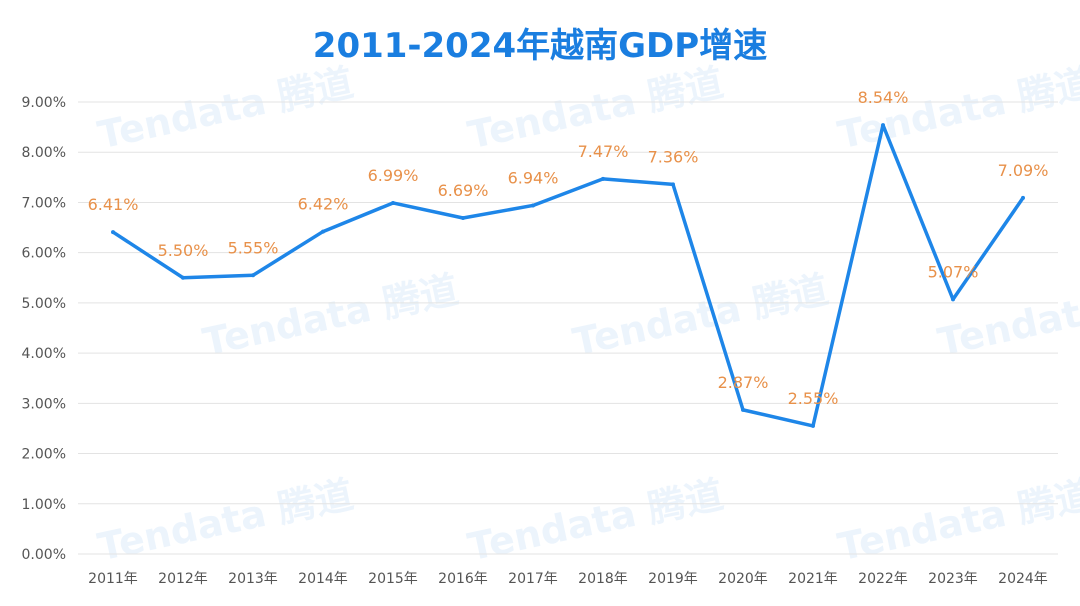 This screenshot has width=1080, height=606. What do you see at coordinates (113, 579) in the screenshot?
I see `x-tick-label: 2011年` at bounding box center [113, 579].